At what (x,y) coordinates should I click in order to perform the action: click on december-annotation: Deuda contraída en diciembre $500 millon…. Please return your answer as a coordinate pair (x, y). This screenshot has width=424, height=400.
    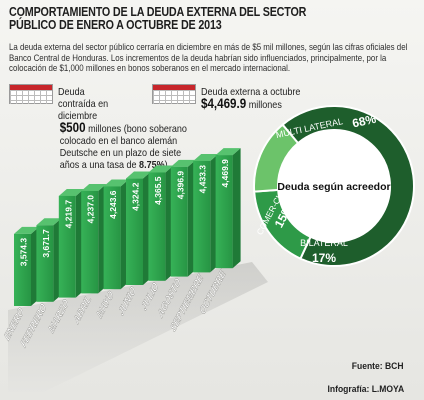
    Looking at the image, I should click on (148, 128).